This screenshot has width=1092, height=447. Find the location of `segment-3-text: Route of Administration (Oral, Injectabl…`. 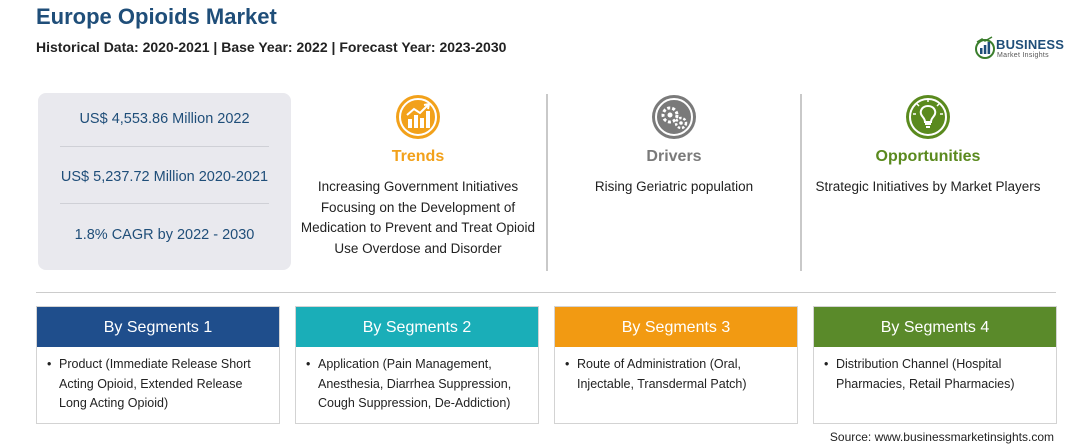

segment-3-text: Route of Administration (Oral, Injectabl… is located at coordinates (662, 374).